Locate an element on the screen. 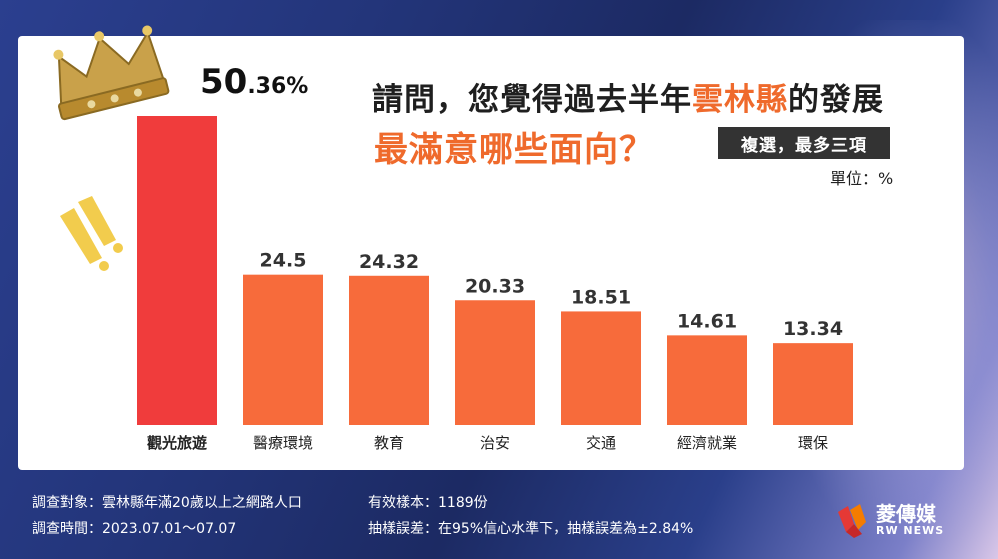 This screenshot has width=998, height=559. crown-icon is located at coordinates (111, 73).